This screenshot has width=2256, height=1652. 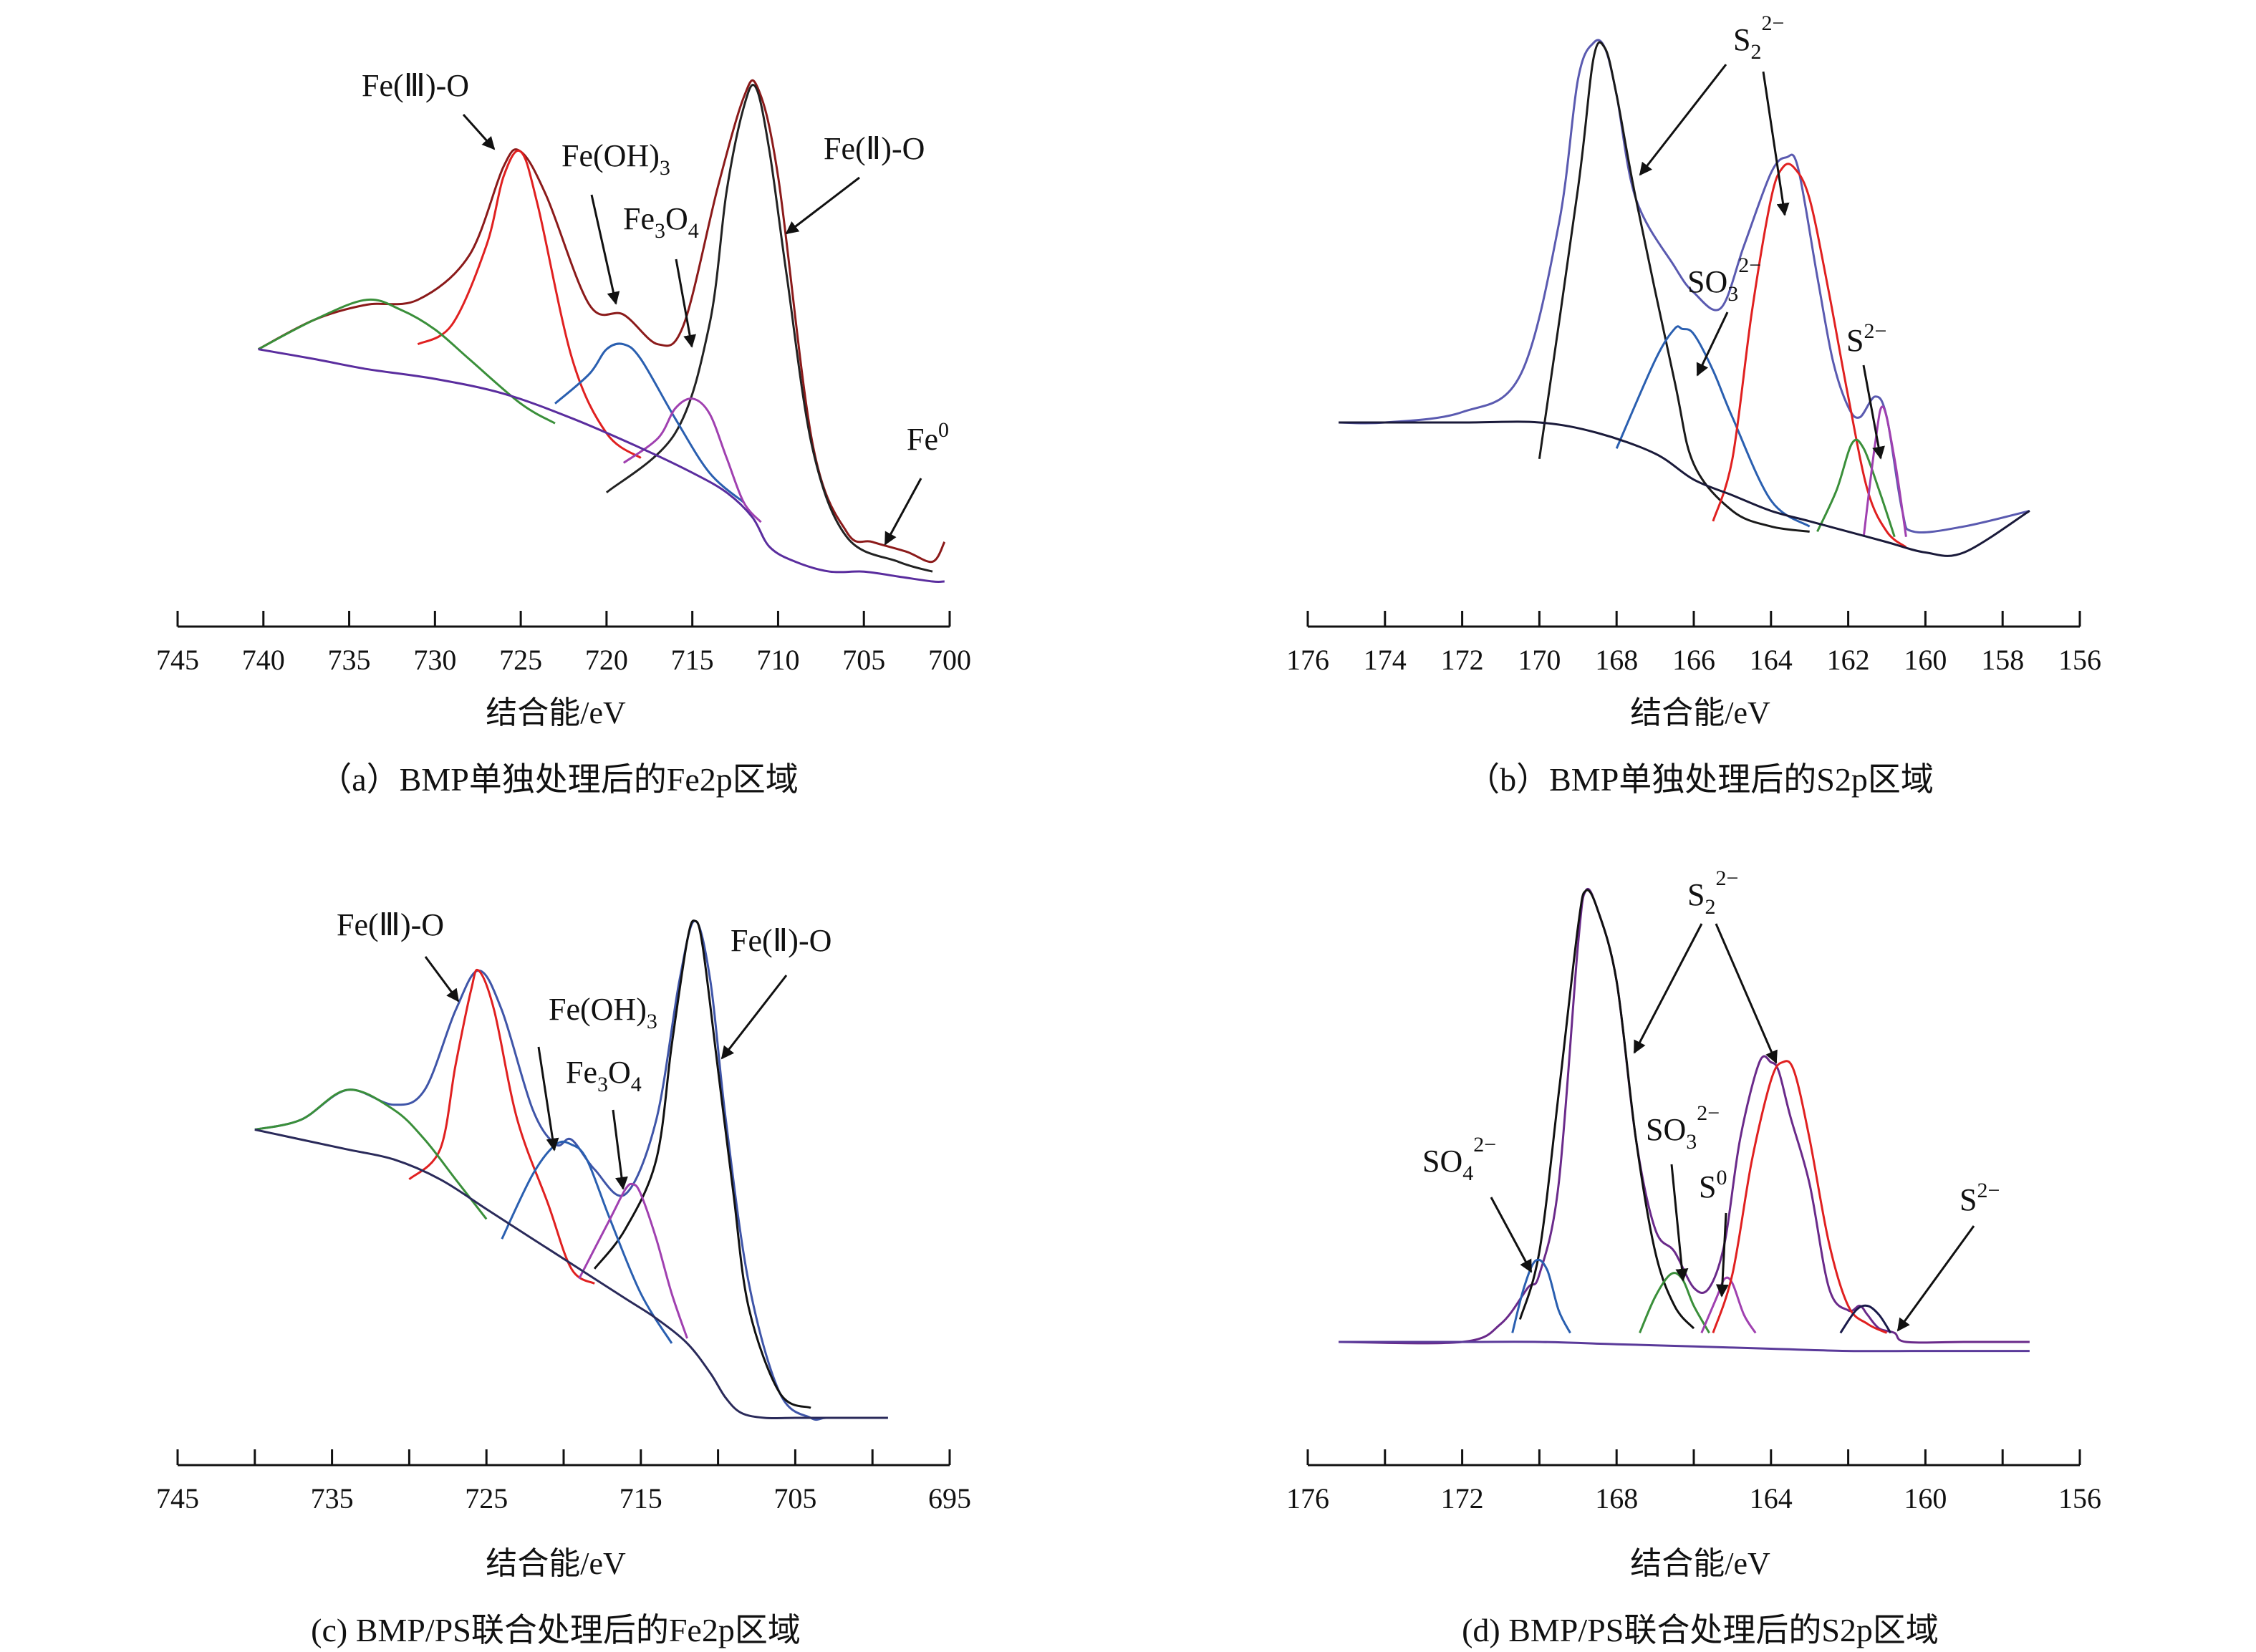 What do you see at coordinates (1758, 37) in the screenshot?
I see `annotation-s2-2-b: S22−` at bounding box center [1758, 37].